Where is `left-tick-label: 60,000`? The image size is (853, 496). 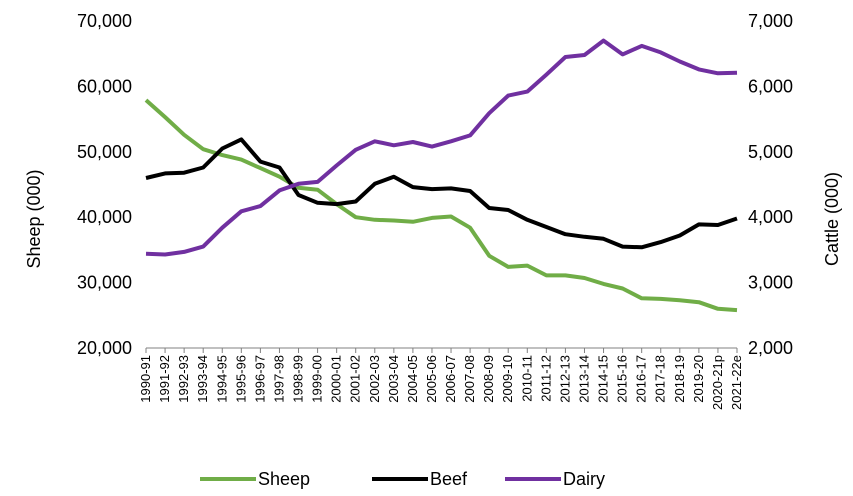
left-tick-label: 60,000 is located at coordinates (104, 86).